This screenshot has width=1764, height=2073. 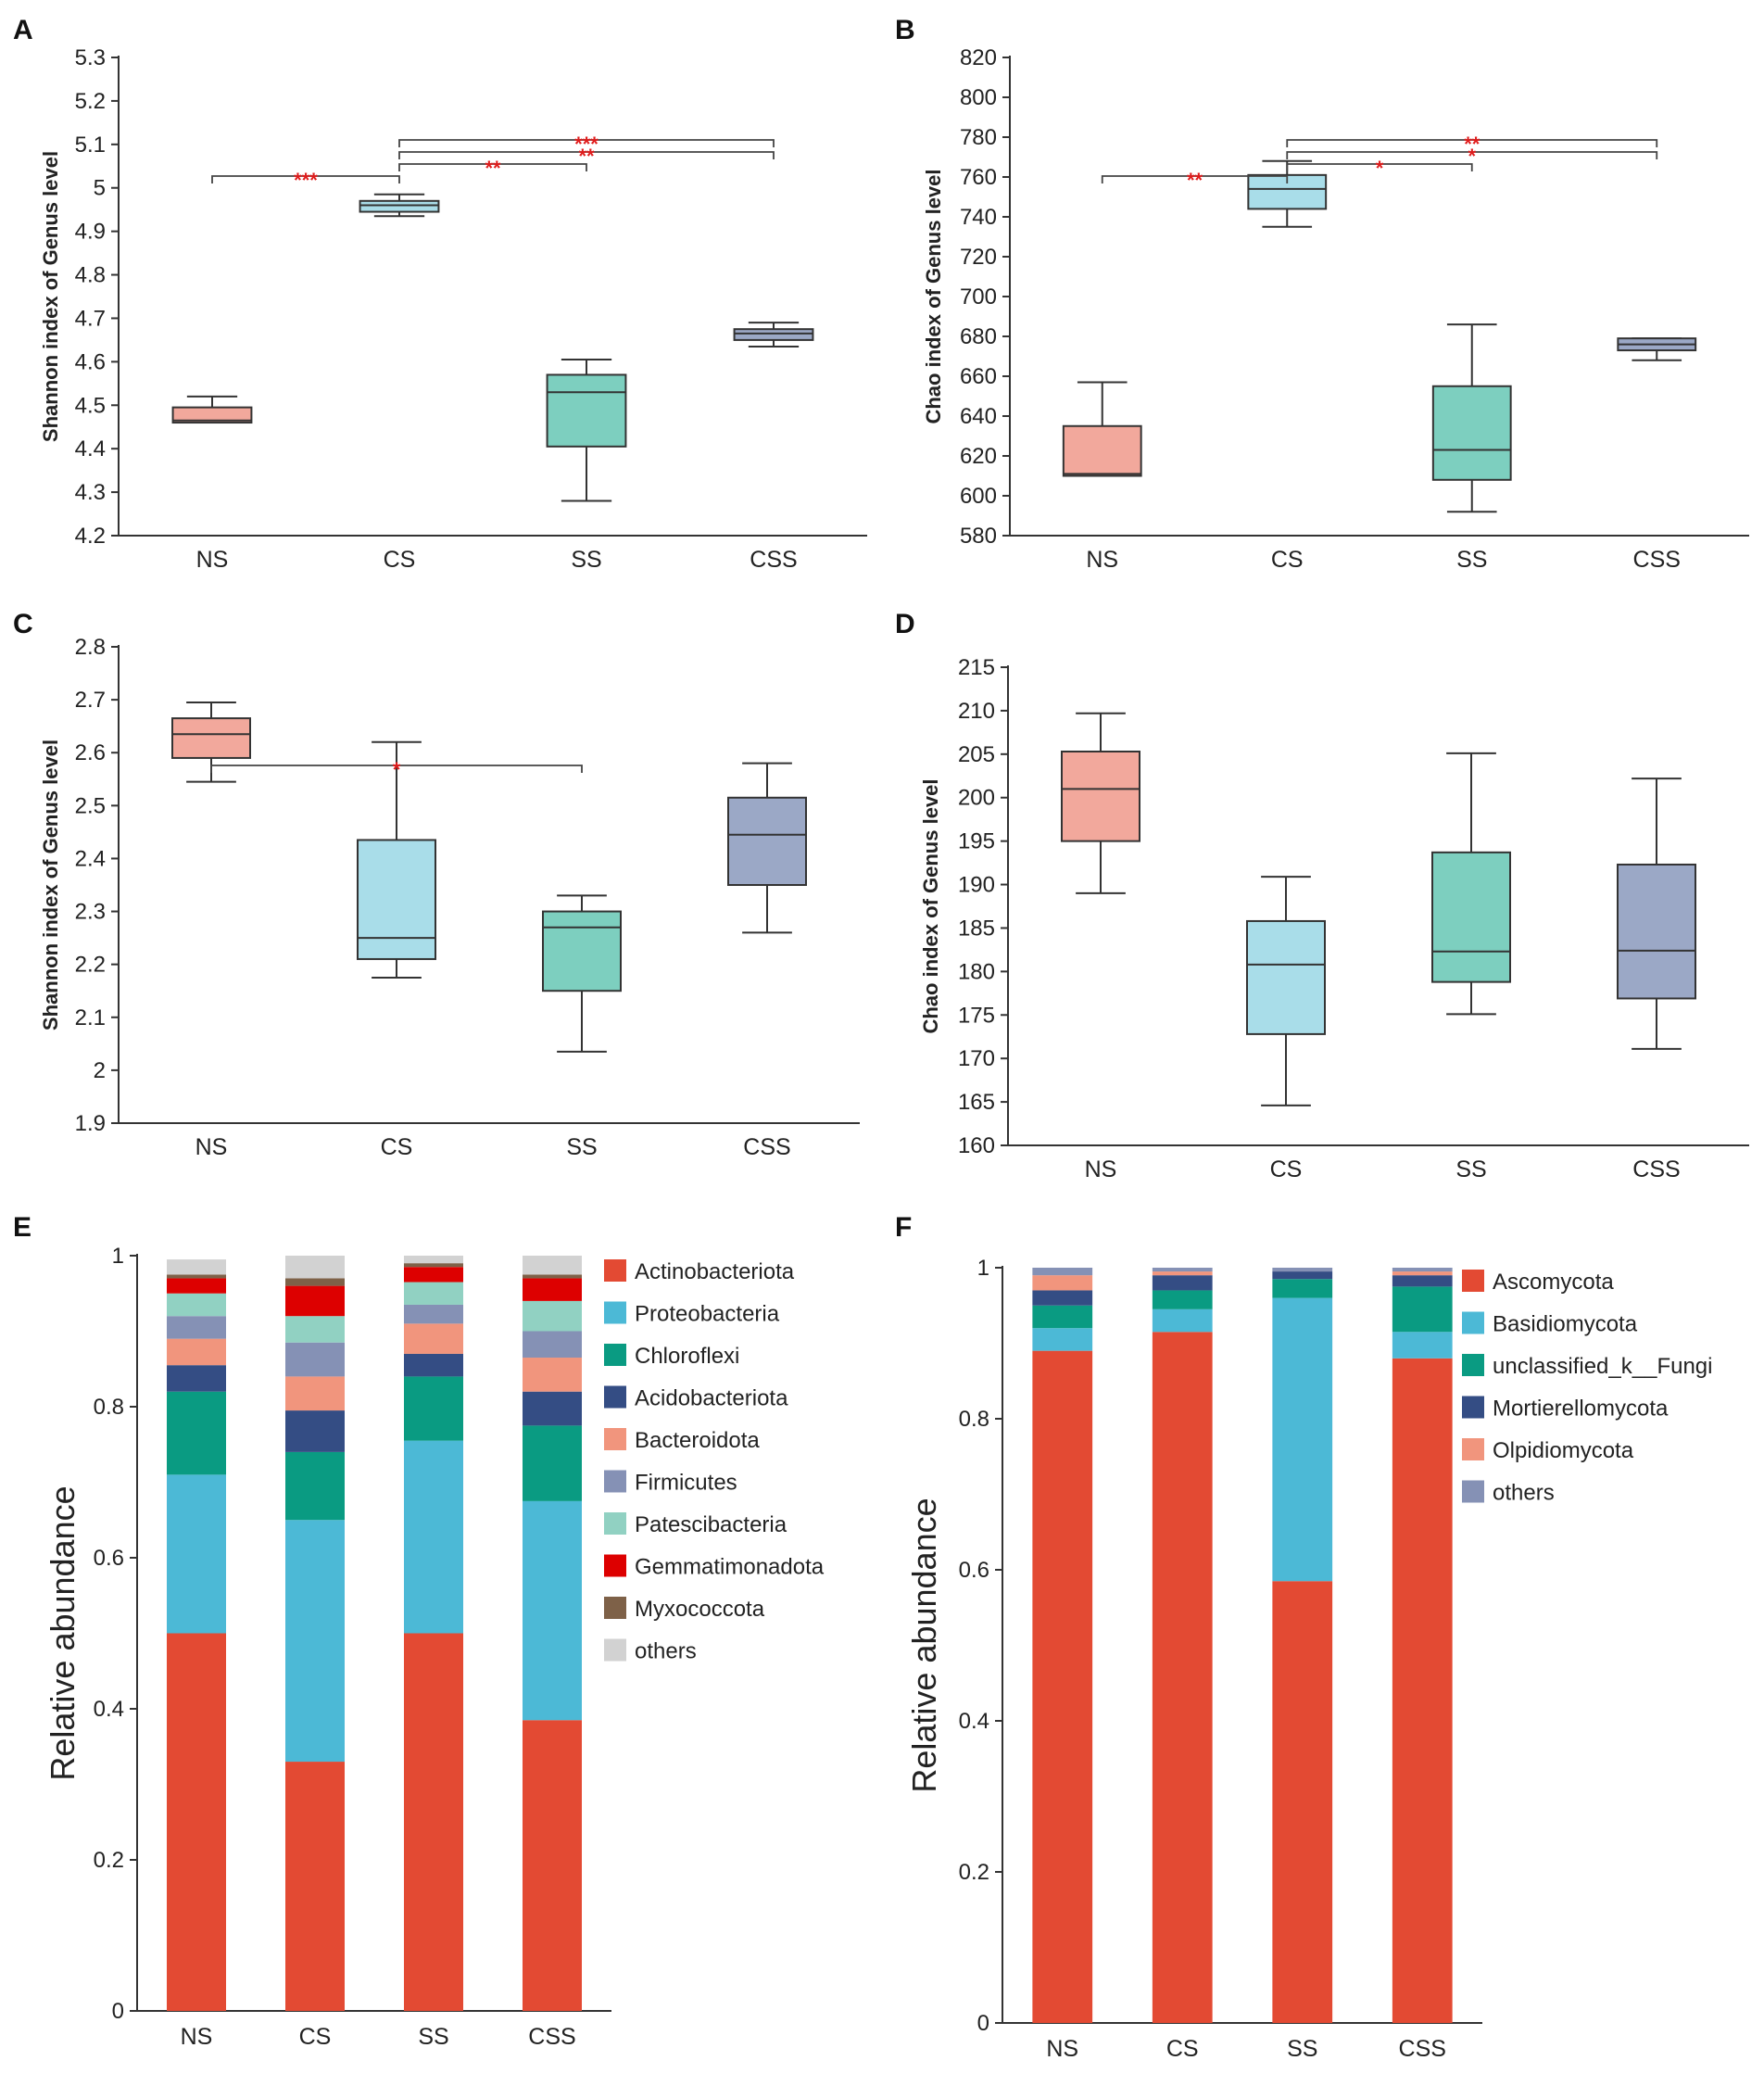 I want to click on panel-d-boxes, so click(x=1378, y=909).